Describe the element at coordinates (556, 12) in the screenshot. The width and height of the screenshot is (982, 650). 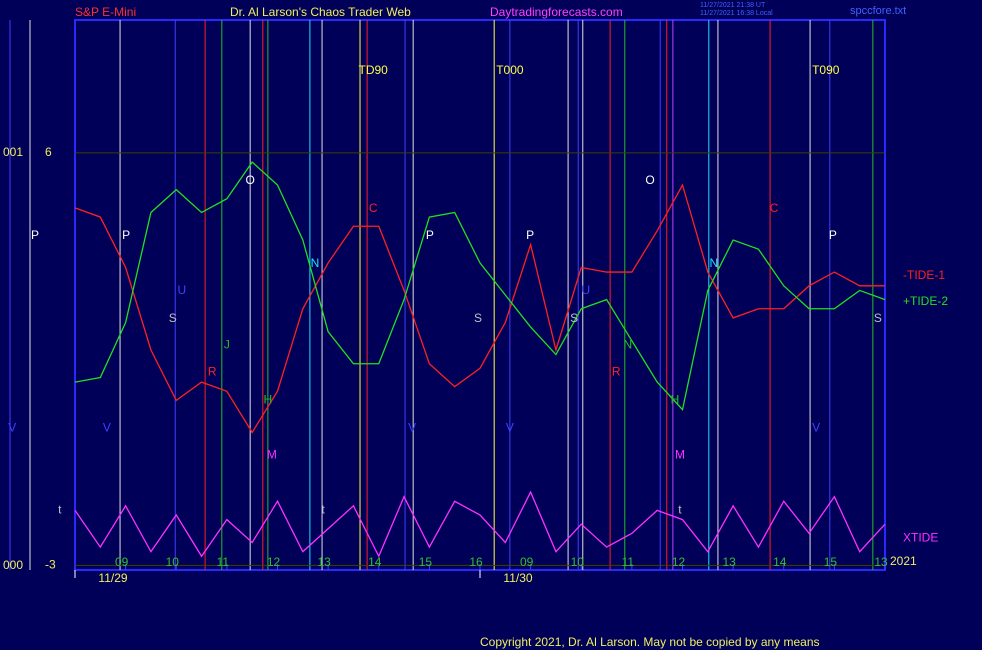
I see `site: Daytradingforecasts.com` at that location.